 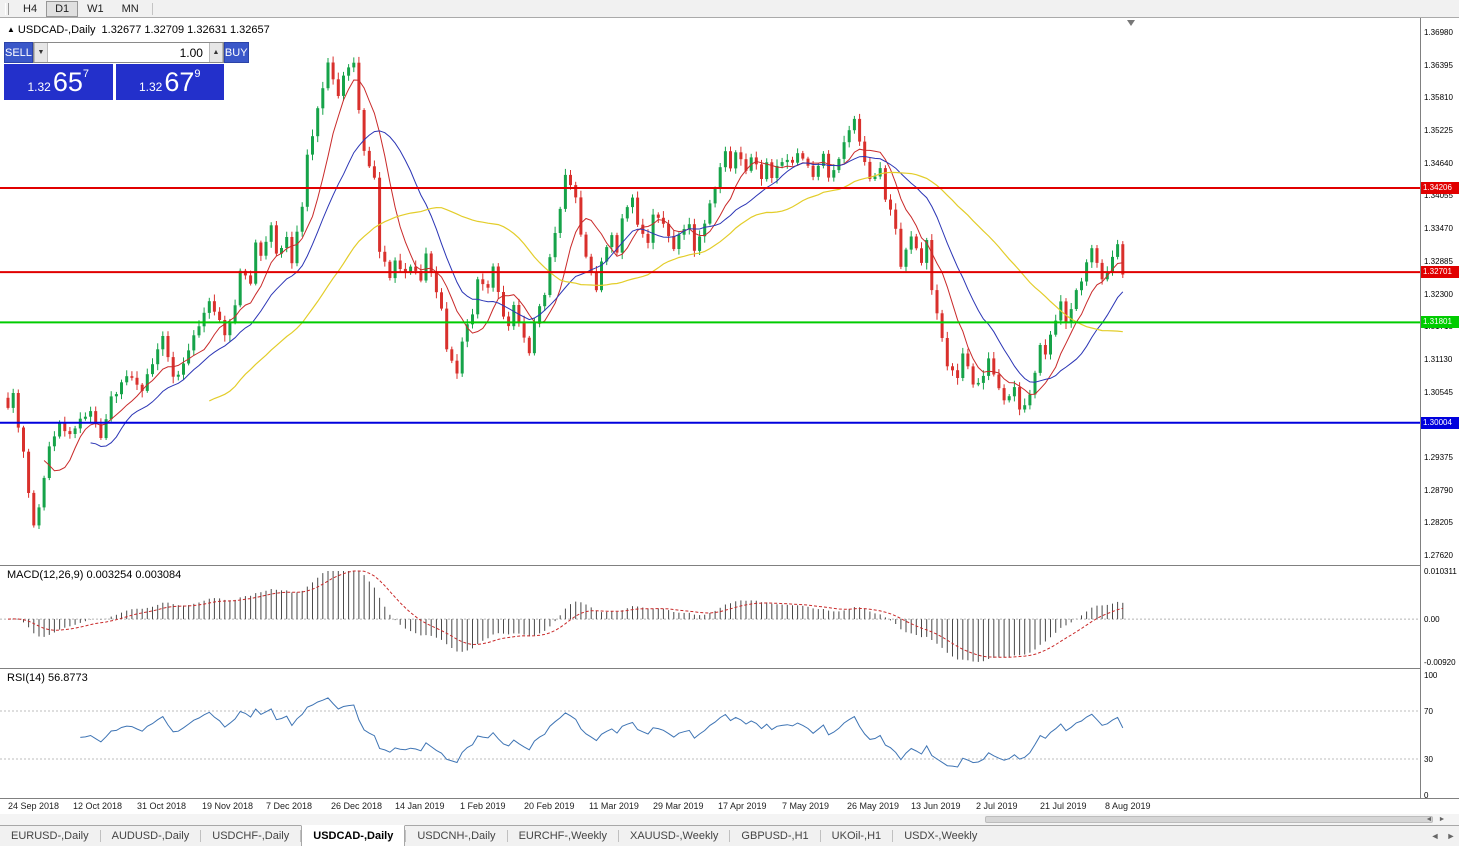 I want to click on macd-indicator-chart, so click(x=710, y=617).